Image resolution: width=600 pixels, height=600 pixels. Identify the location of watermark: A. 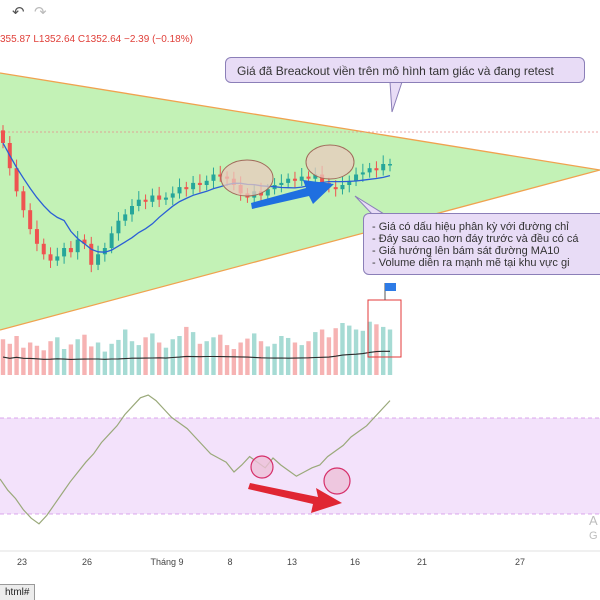
(593, 520).